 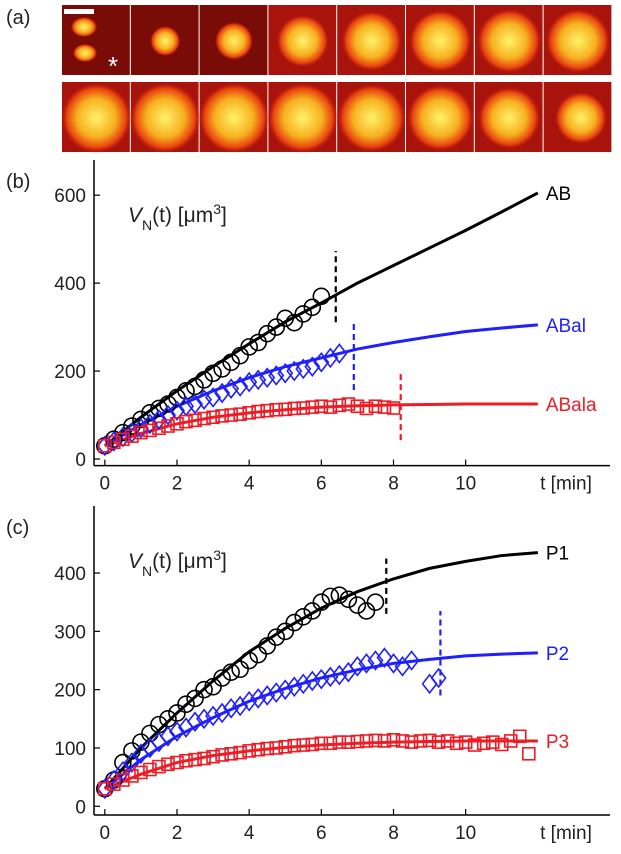 I want to click on x-tick-label: 4, so click(x=249, y=484).